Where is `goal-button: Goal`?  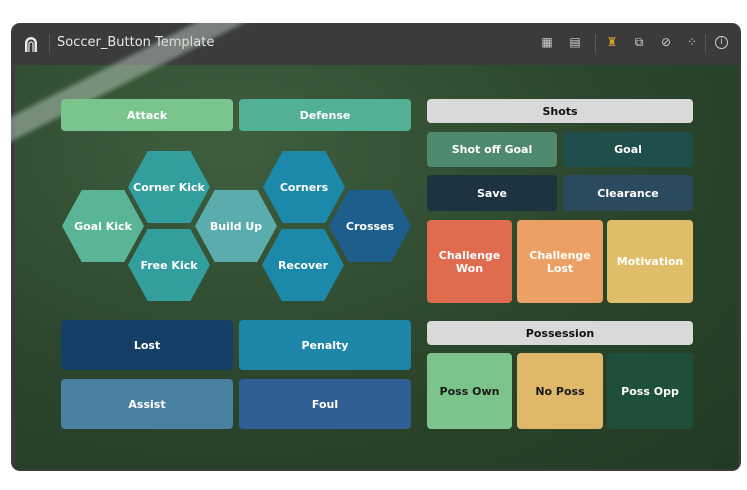 goal-button: Goal is located at coordinates (628, 149).